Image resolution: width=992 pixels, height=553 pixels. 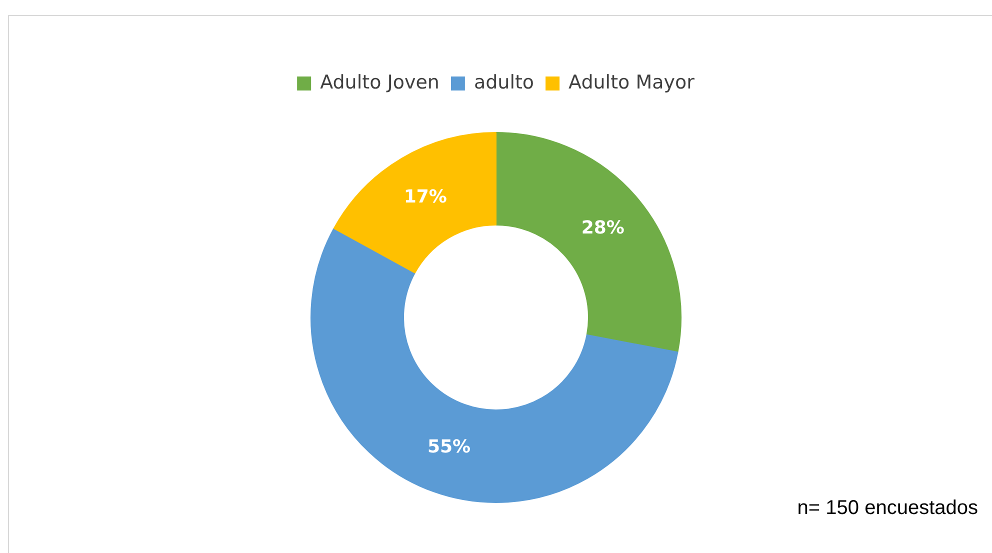 What do you see at coordinates (504, 82) in the screenshot?
I see `legend-label: adulto` at bounding box center [504, 82].